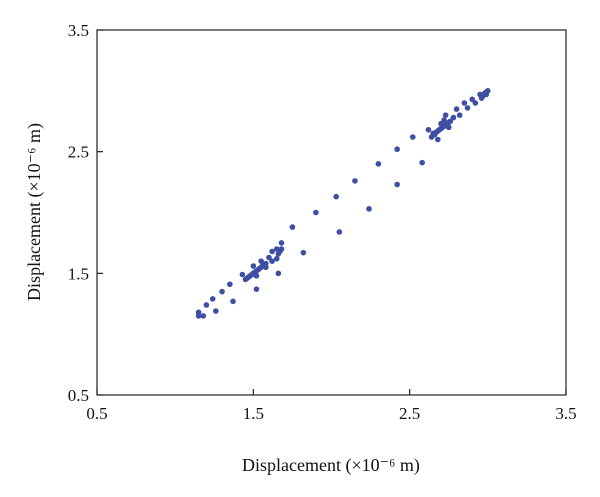 The image size is (600, 497). Describe the element at coordinates (78, 152) in the screenshot. I see `y-tick-label: 2.5` at that location.